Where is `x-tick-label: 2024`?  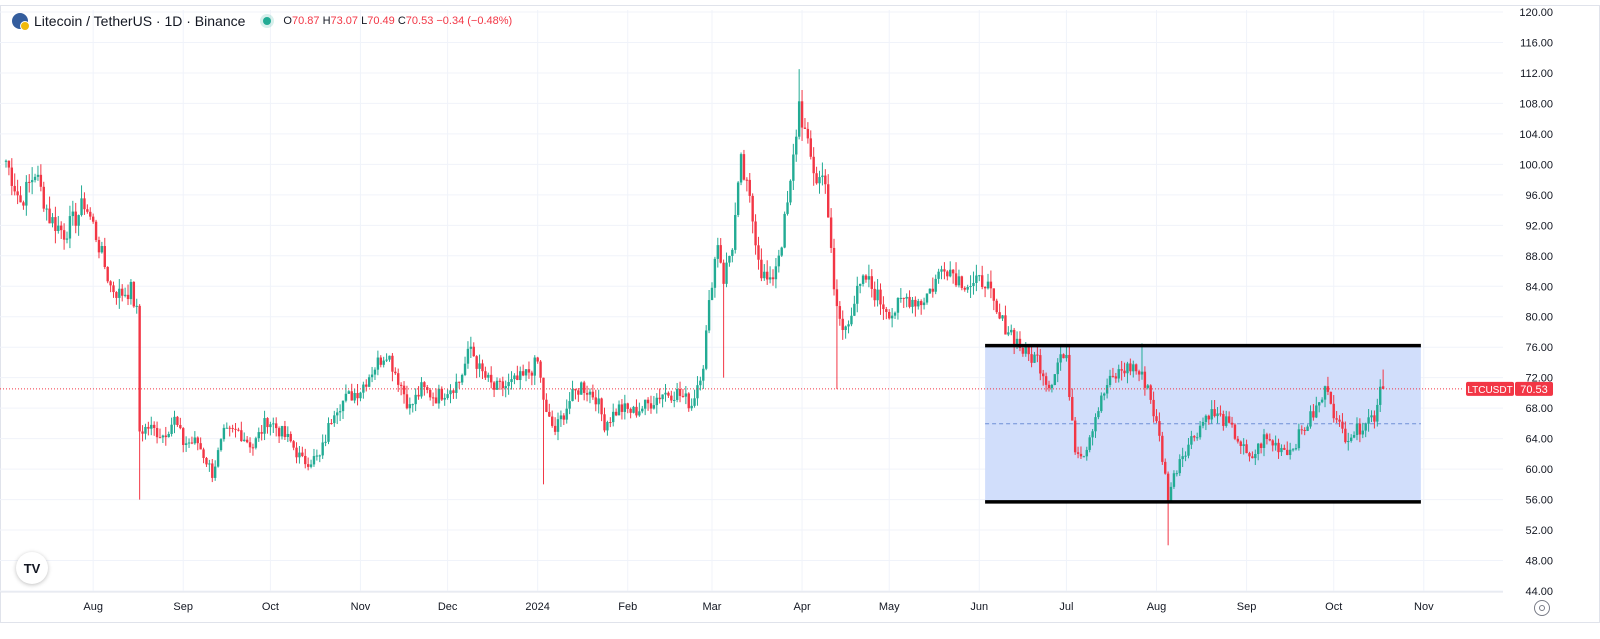
x-tick-label: 2024 is located at coordinates (537, 607).